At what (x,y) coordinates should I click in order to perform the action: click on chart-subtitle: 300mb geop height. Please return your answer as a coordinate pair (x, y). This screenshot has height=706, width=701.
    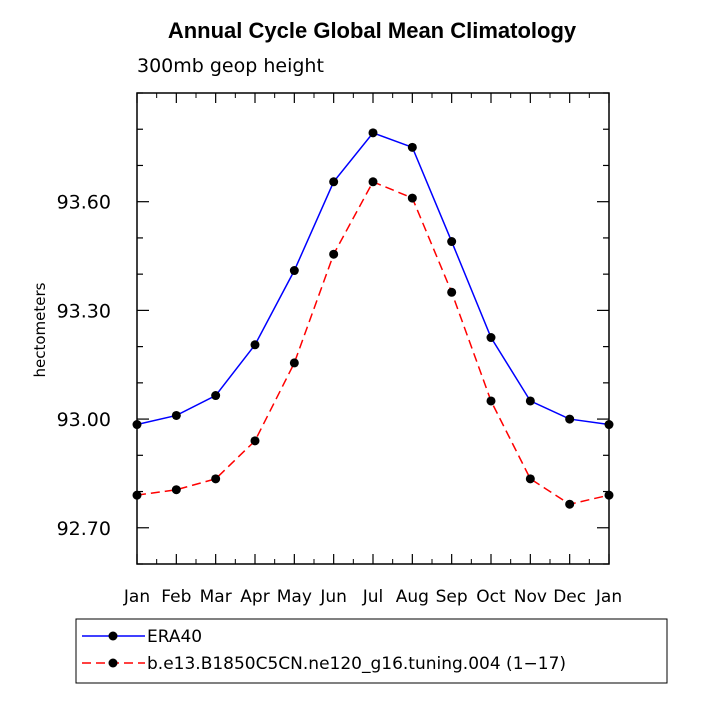
    Looking at the image, I should click on (230, 66).